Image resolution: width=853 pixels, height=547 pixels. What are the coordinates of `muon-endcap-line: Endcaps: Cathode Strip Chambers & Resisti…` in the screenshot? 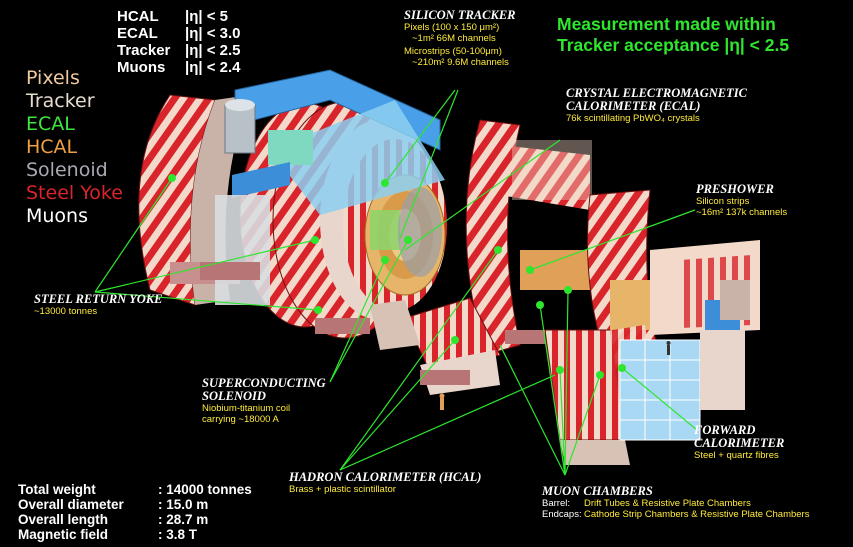 It's located at (676, 514).